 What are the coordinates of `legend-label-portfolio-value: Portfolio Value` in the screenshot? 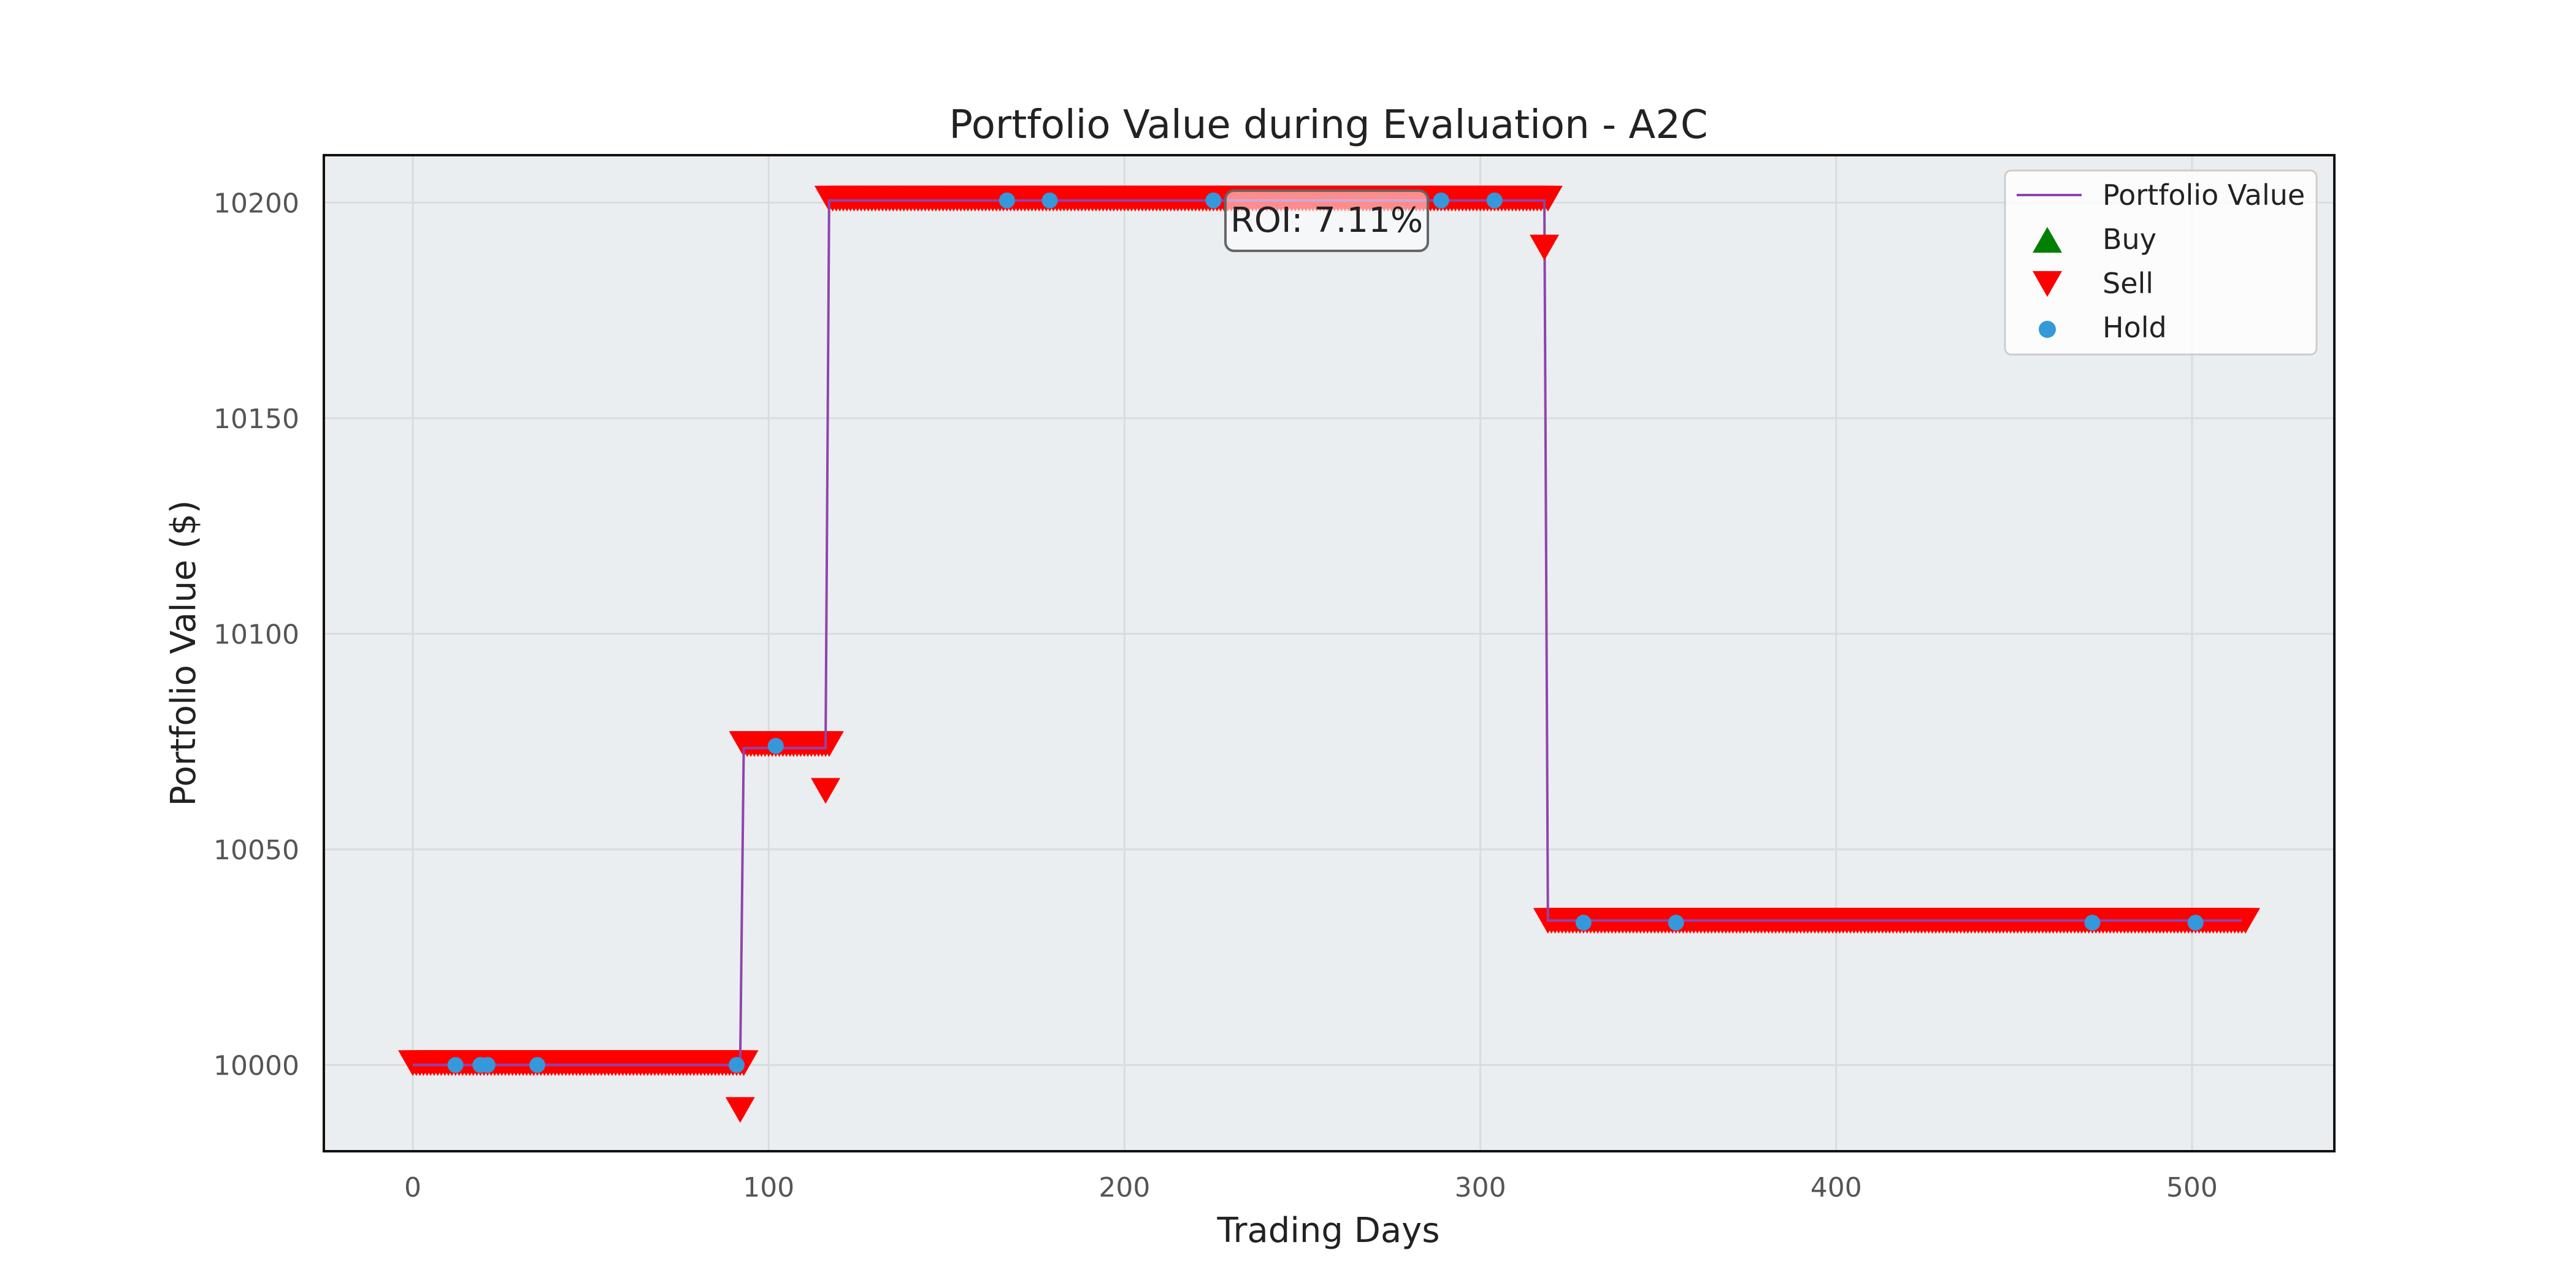 It's located at (2204, 195).